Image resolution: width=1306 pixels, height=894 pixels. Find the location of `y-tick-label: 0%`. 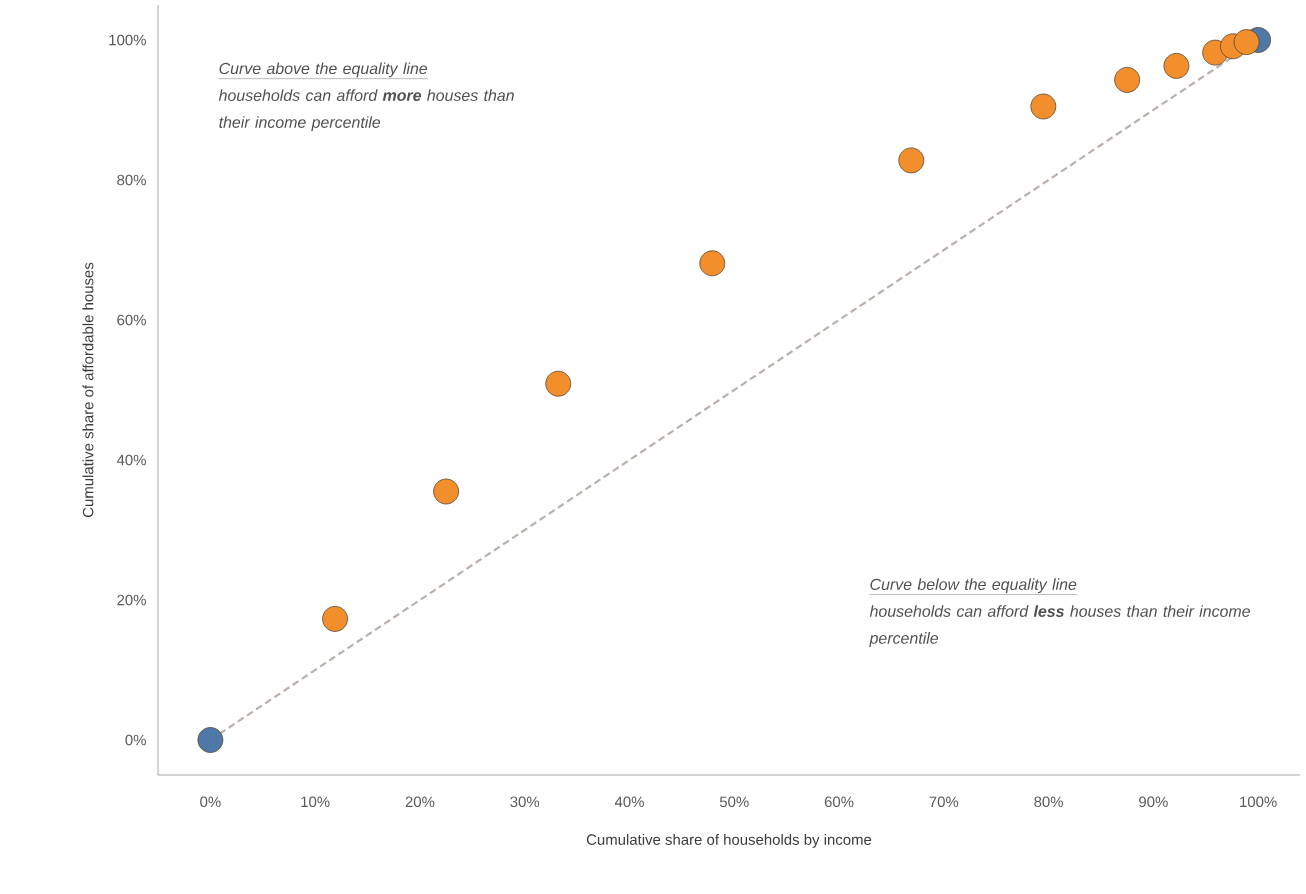

y-tick-label: 0% is located at coordinates (135, 740).